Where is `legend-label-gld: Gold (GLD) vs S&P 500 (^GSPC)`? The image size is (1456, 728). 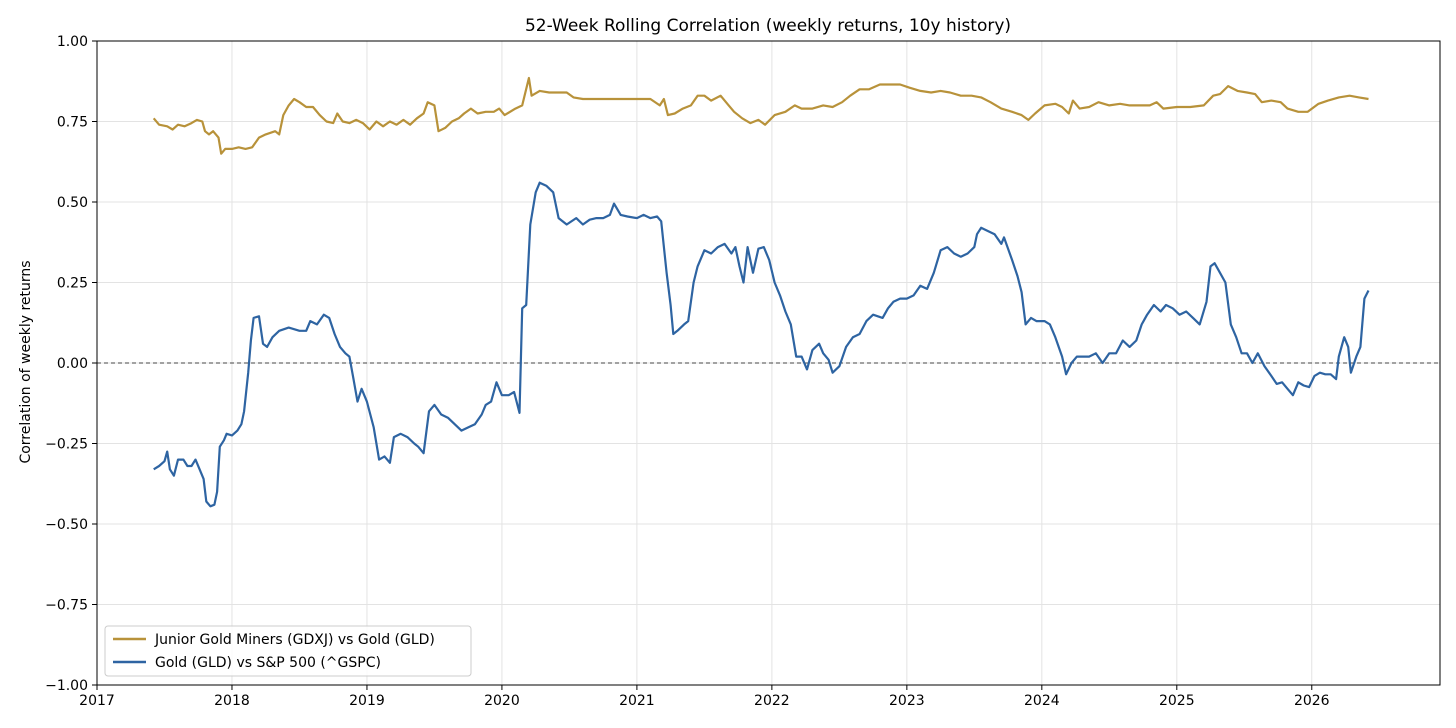
legend-label-gld: Gold (GLD) vs S&P 500 (^GSPC) is located at coordinates (268, 663).